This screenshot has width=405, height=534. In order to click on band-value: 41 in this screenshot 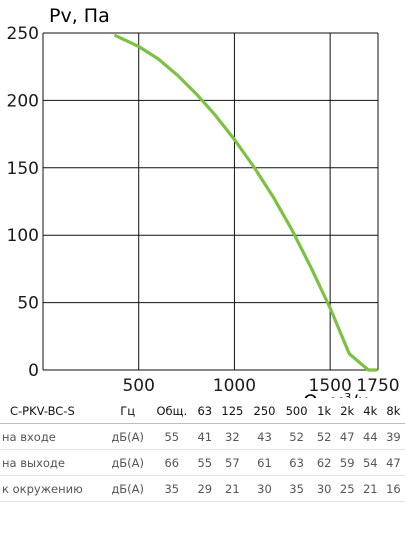, I will do `click(205, 436)`.